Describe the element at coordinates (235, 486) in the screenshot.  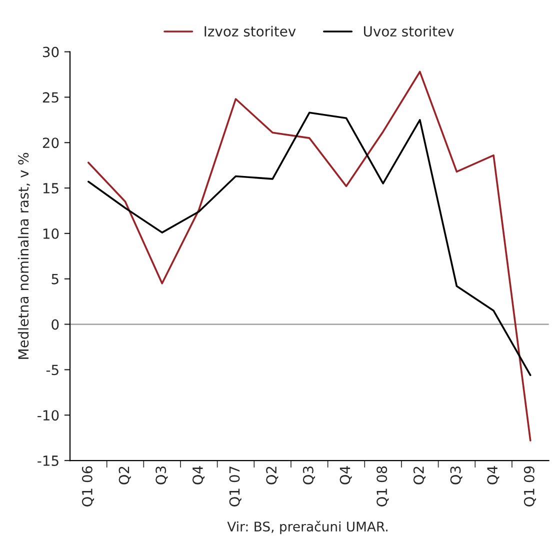
I see `x-tick-label: Q1 07` at that location.